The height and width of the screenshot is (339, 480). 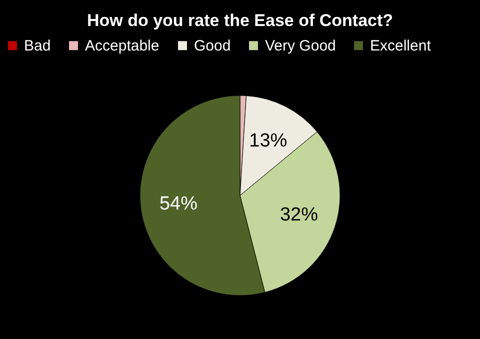 I want to click on data-label: 13%, so click(x=268, y=141).